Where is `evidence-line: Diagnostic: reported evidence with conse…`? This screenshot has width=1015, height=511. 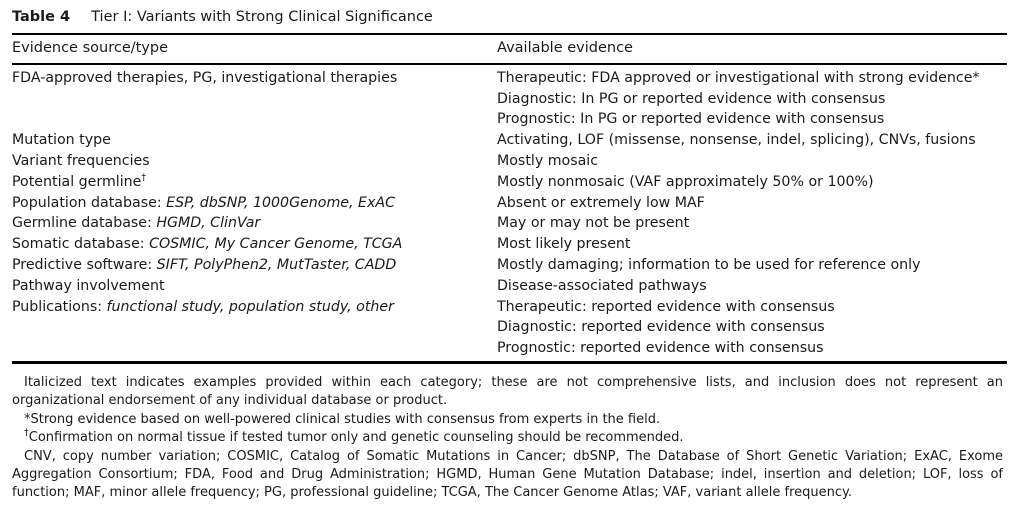 evidence-line: Diagnostic: reported evidence with conse… is located at coordinates (661, 327).